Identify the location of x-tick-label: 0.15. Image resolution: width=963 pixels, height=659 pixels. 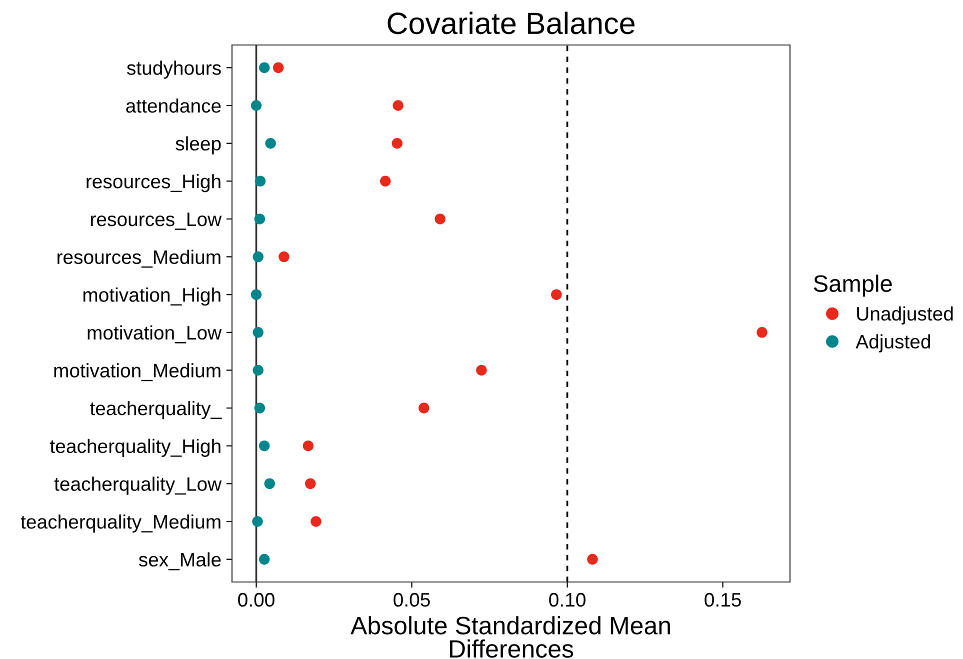
(722, 599).